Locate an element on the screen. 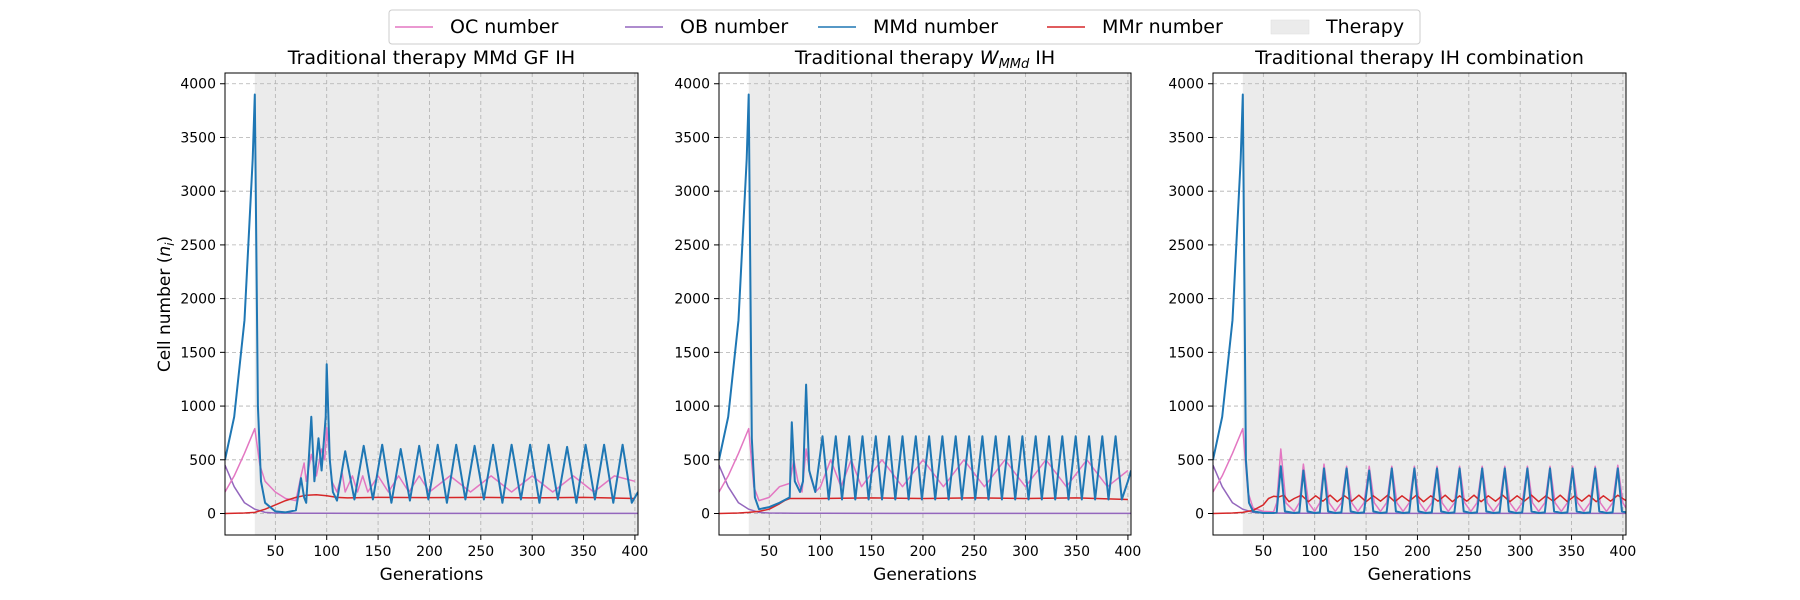 Image resolution: width=1800 pixels, height=600 pixels. chart-title: Traditional therapy WMMd IH is located at coordinates (924, 59).